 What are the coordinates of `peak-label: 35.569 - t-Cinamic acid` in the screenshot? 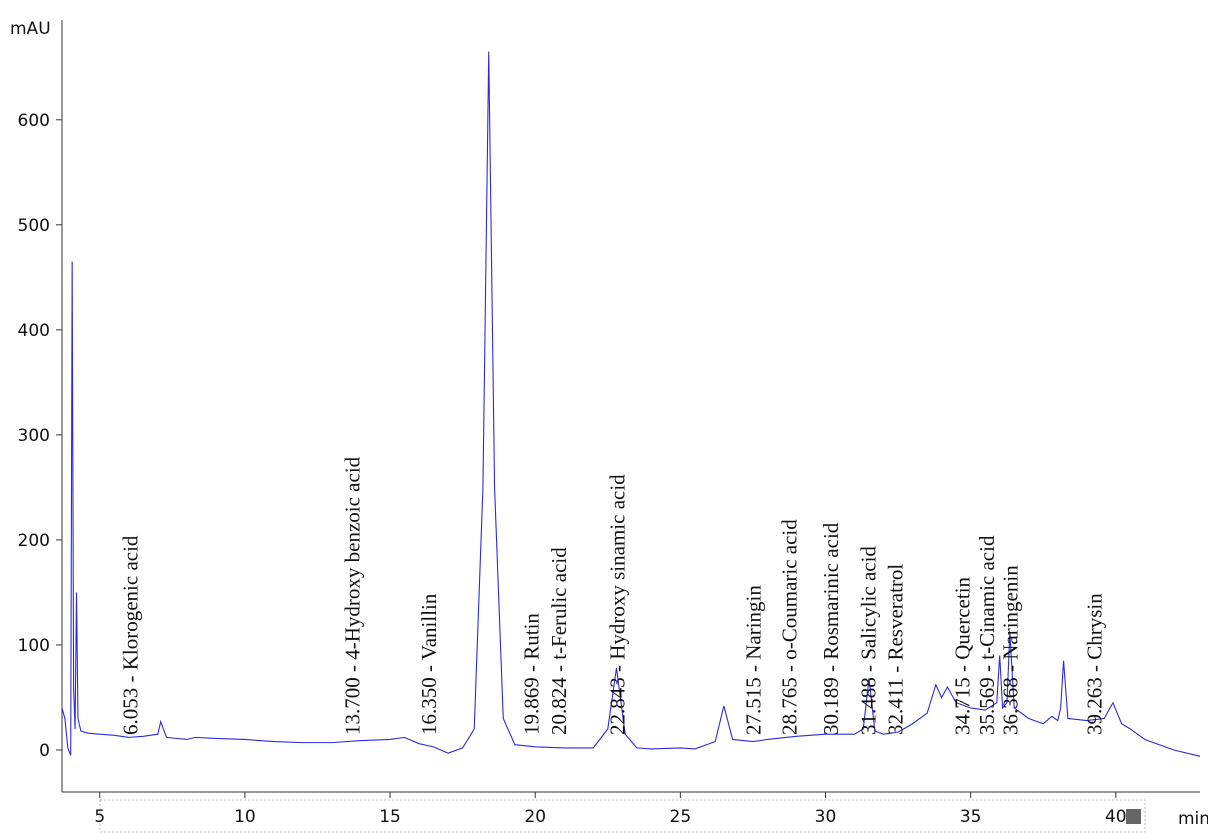 It's located at (987, 635).